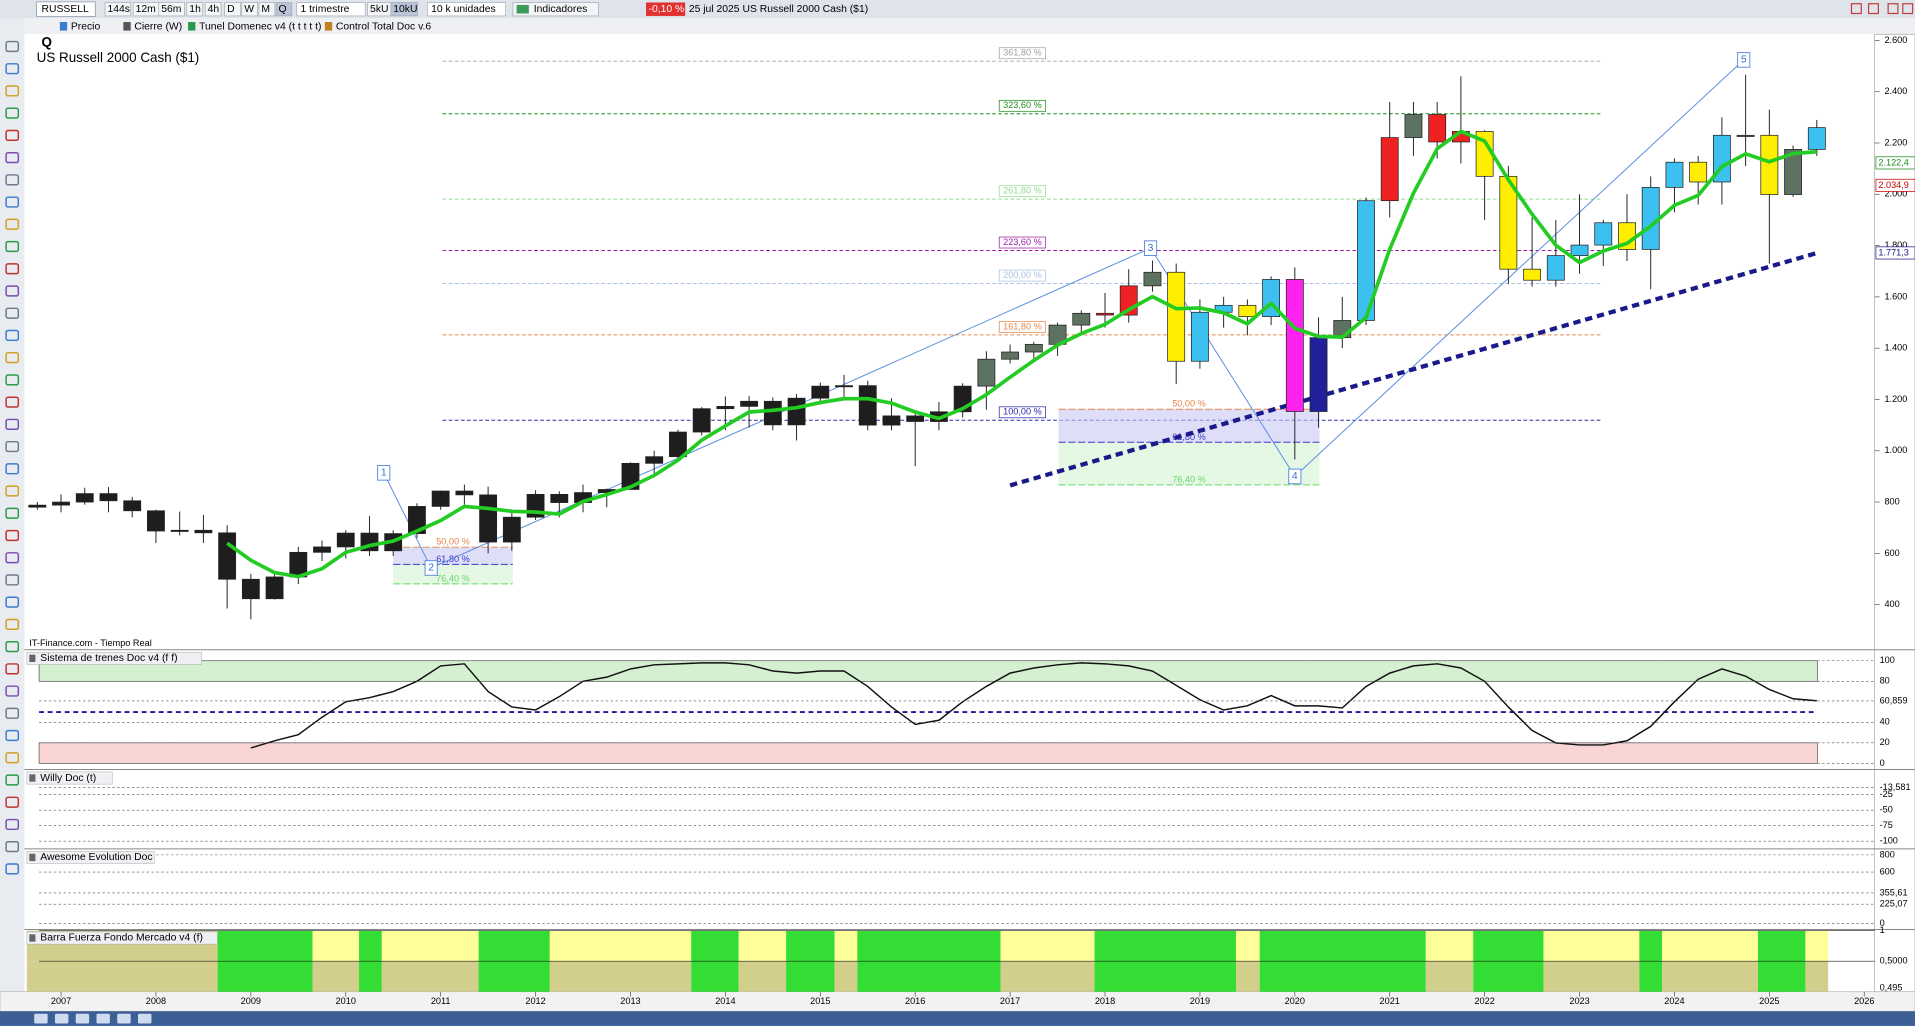 This screenshot has height=1026, width=1915. What do you see at coordinates (1891, 553) in the screenshot?
I see `y-tick-label: 600` at bounding box center [1891, 553].